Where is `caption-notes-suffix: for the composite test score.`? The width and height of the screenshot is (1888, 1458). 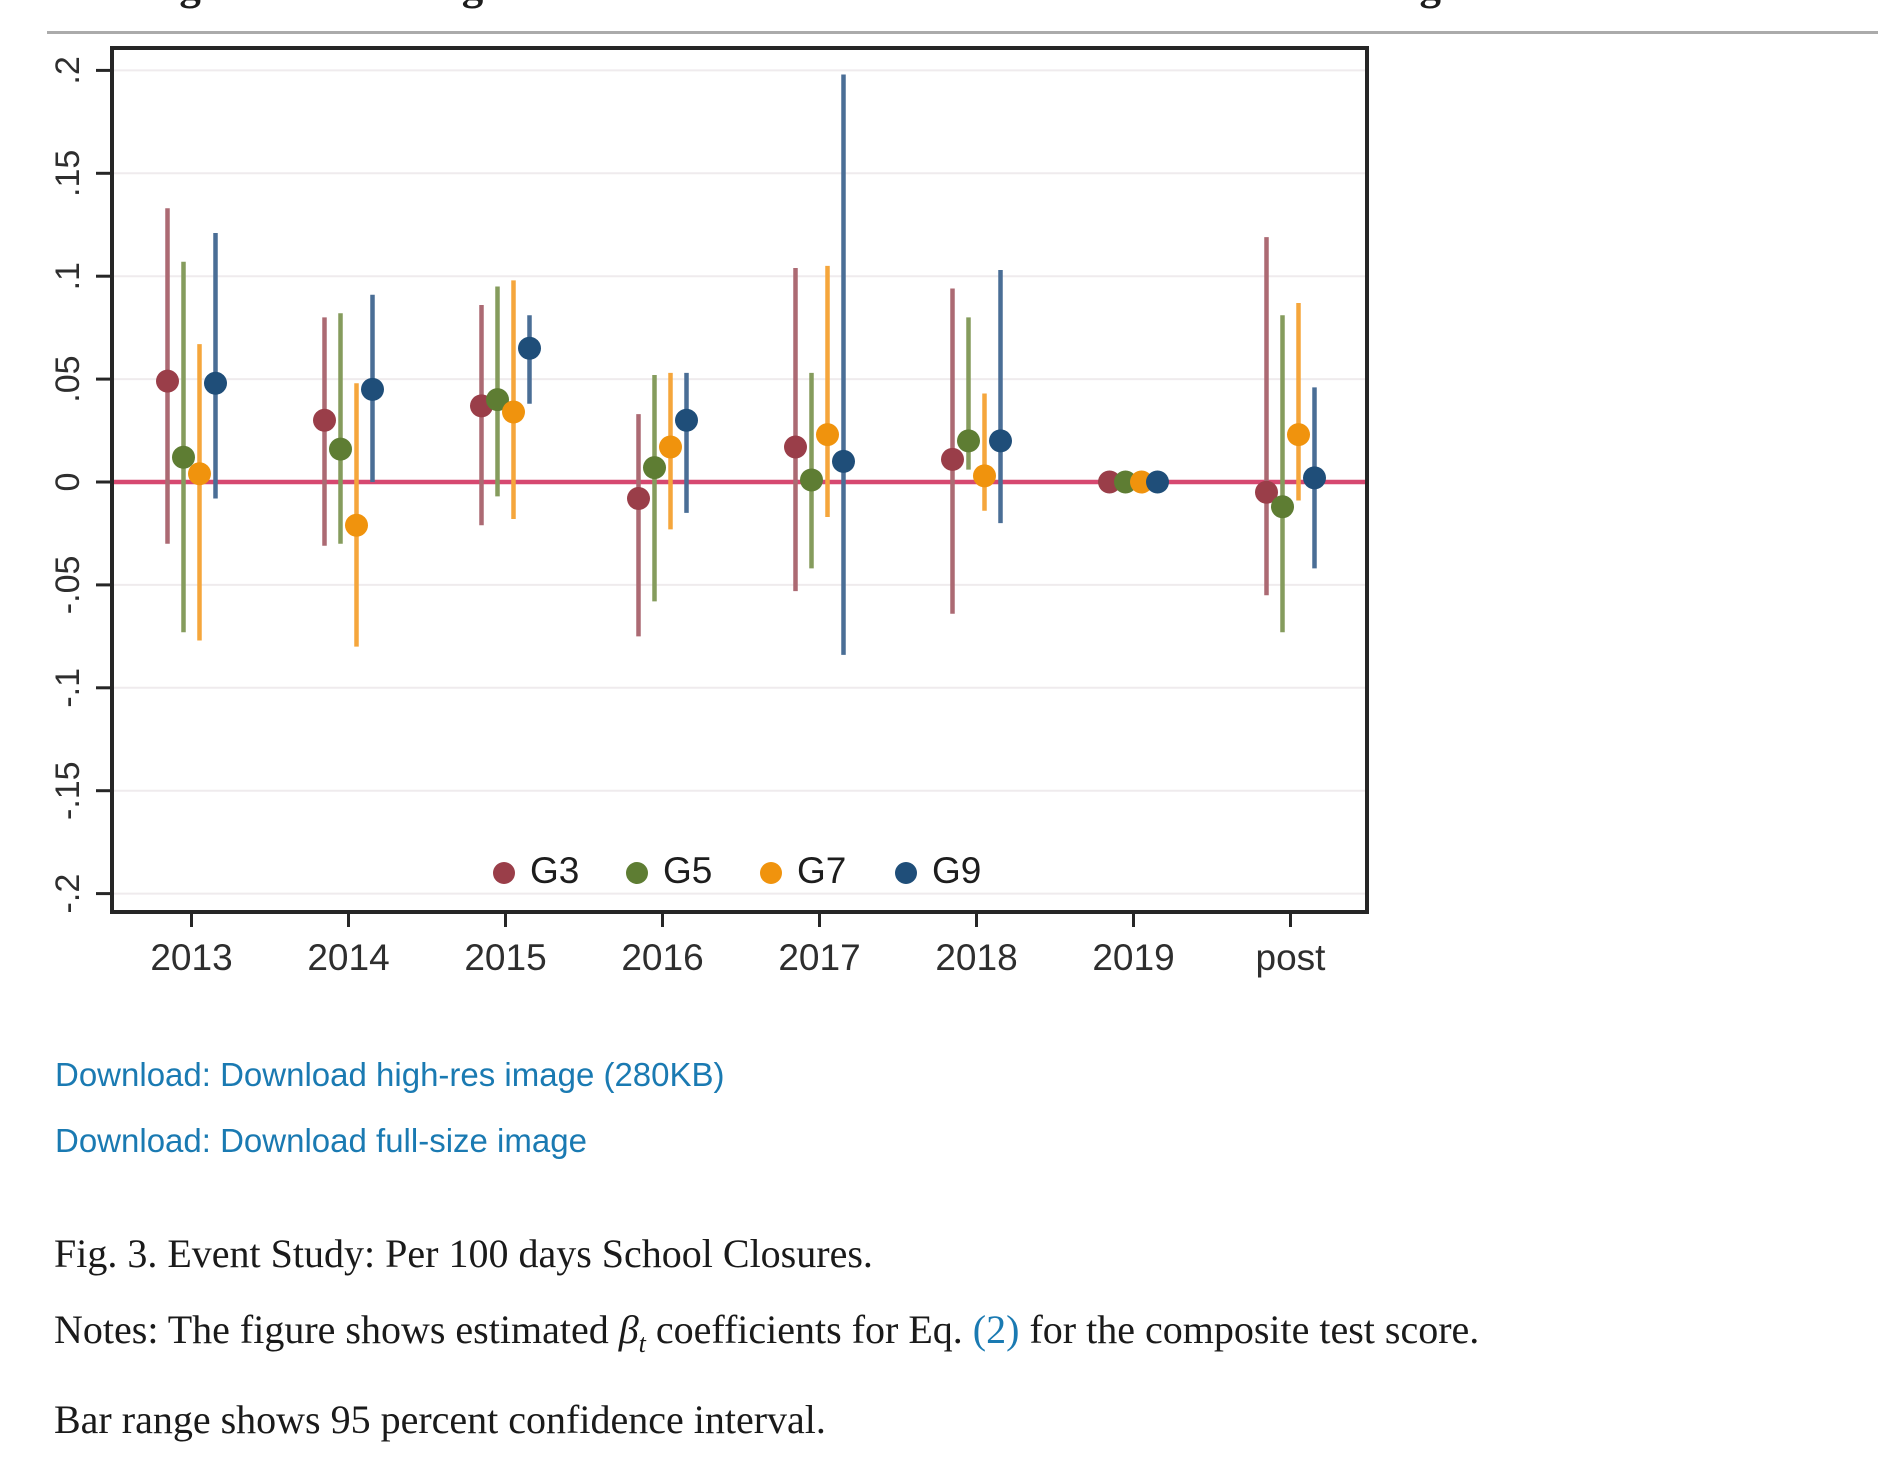
caption-notes-suffix: for the composite test score. is located at coordinates (1249, 1329).